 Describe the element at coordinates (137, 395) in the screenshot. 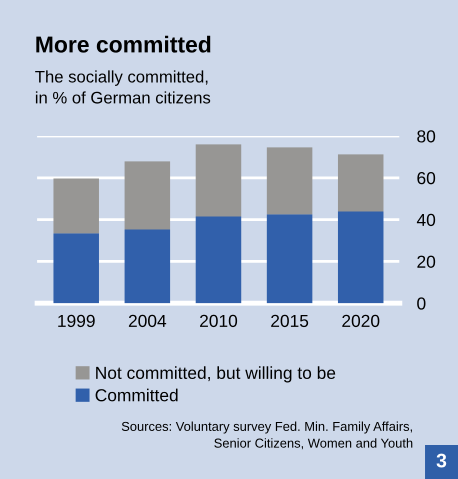

I see `legend-label: Committed` at that location.